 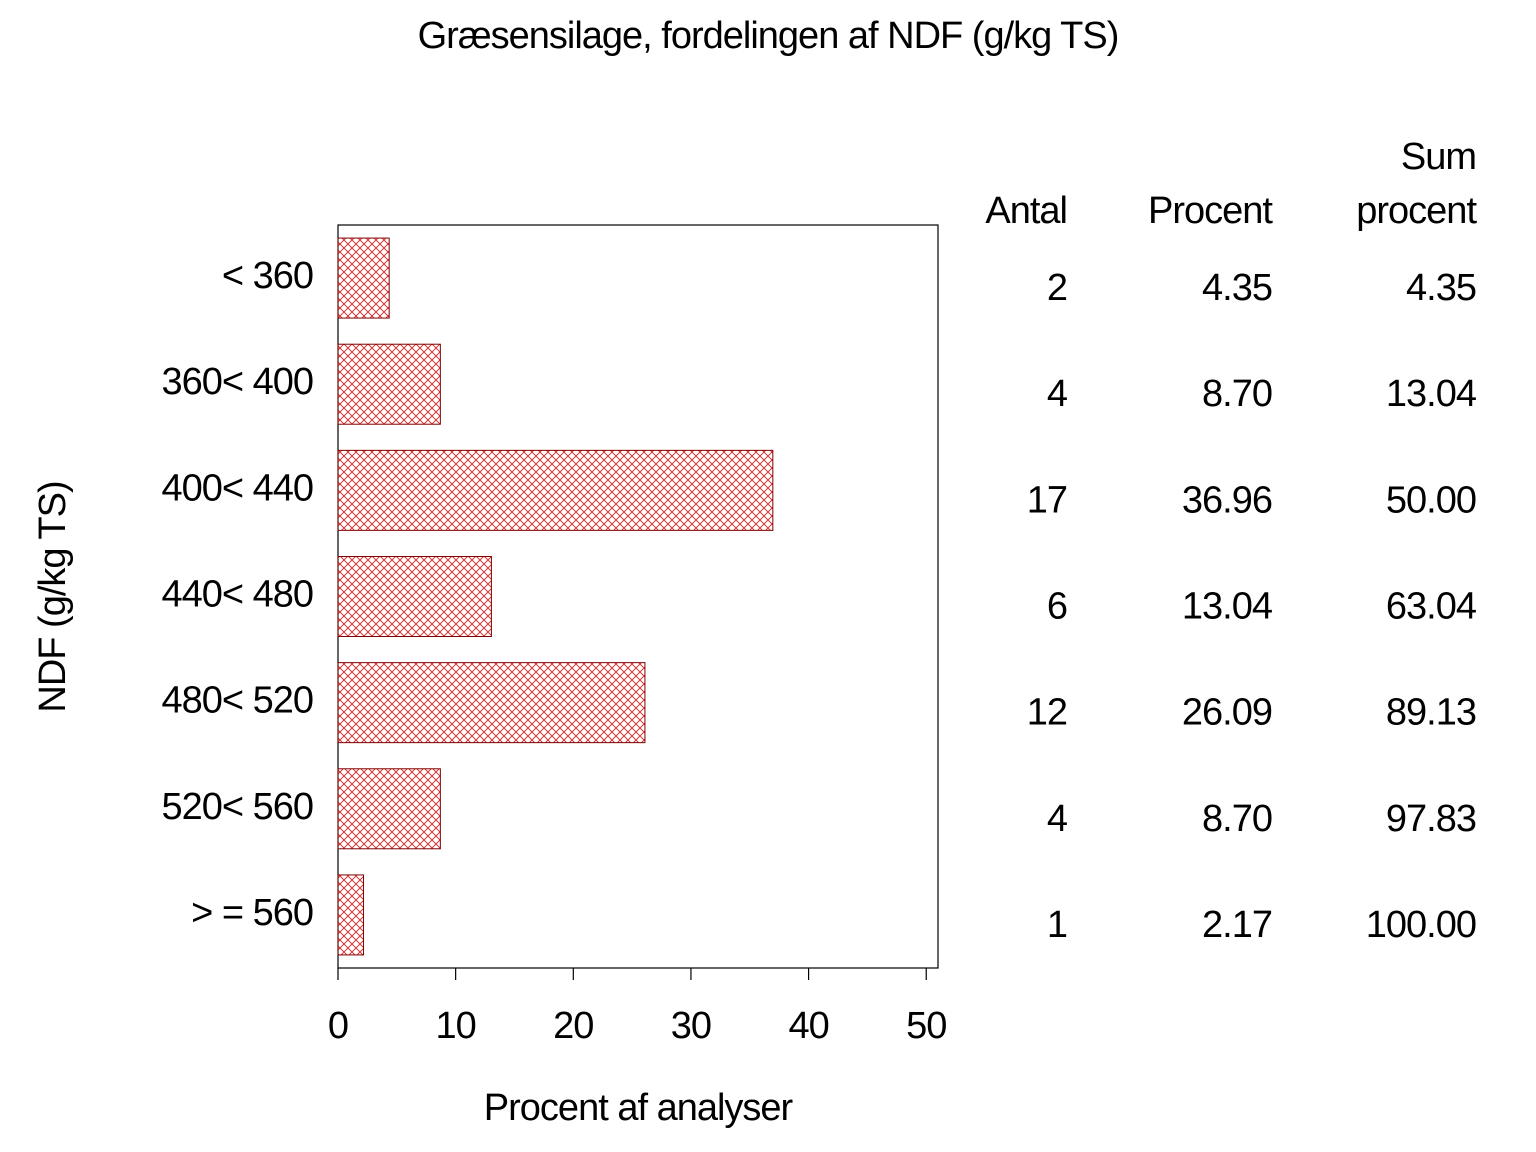 I want to click on table-count: 12, so click(x=1047, y=713).